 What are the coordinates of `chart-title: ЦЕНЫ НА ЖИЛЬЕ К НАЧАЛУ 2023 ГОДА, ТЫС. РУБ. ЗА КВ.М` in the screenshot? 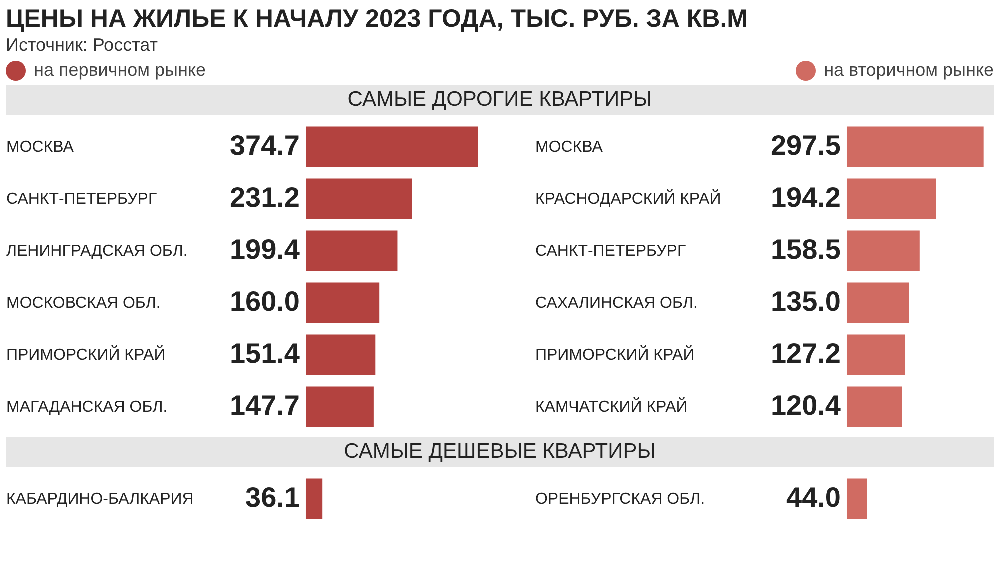 It's located at (378, 19).